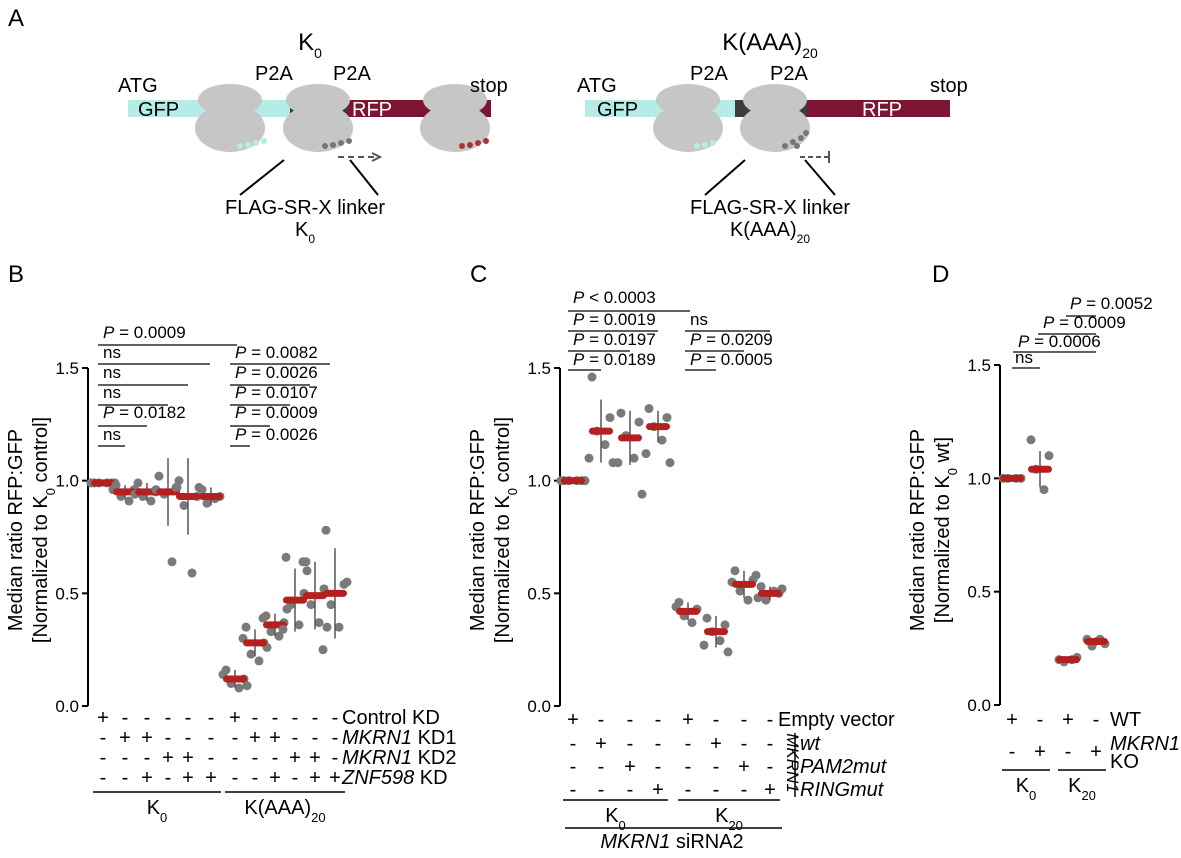  Describe the element at coordinates (736, 359) in the screenshot. I see `p-value-part: = 0.0005` at that location.